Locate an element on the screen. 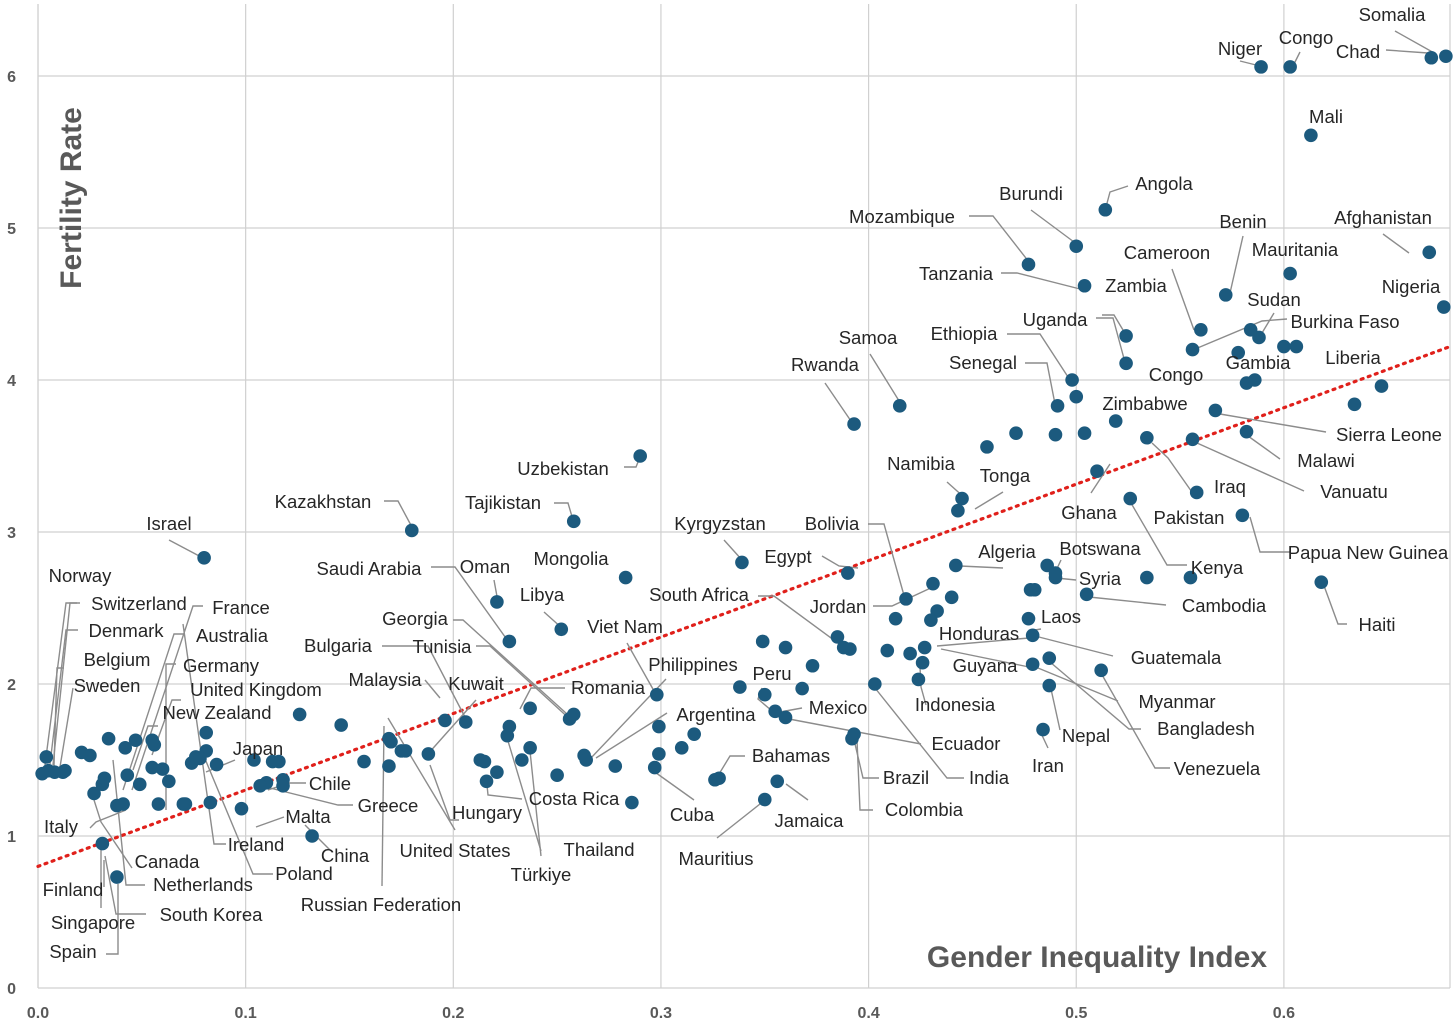  data-label: Bolivia is located at coordinates (832, 523).